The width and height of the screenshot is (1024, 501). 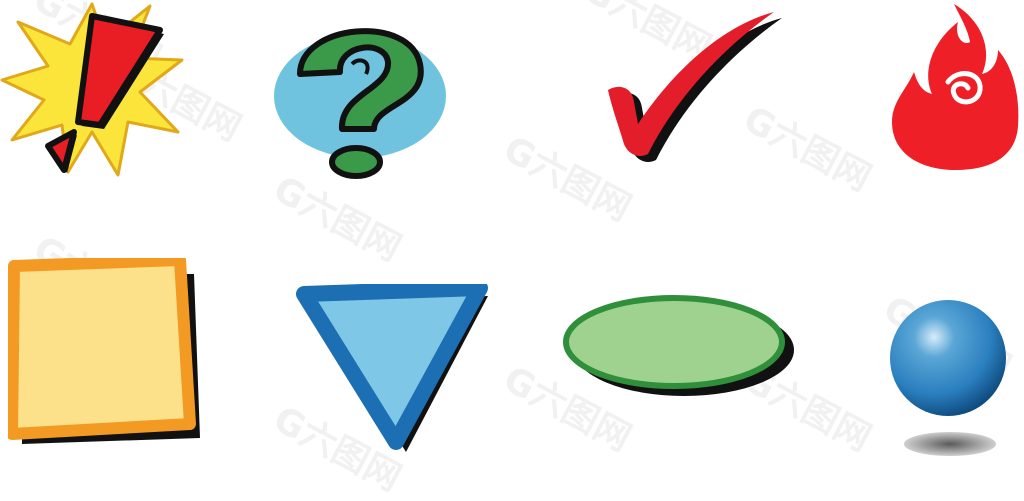 I want to click on checkmark-icon, so click(x=695, y=87).